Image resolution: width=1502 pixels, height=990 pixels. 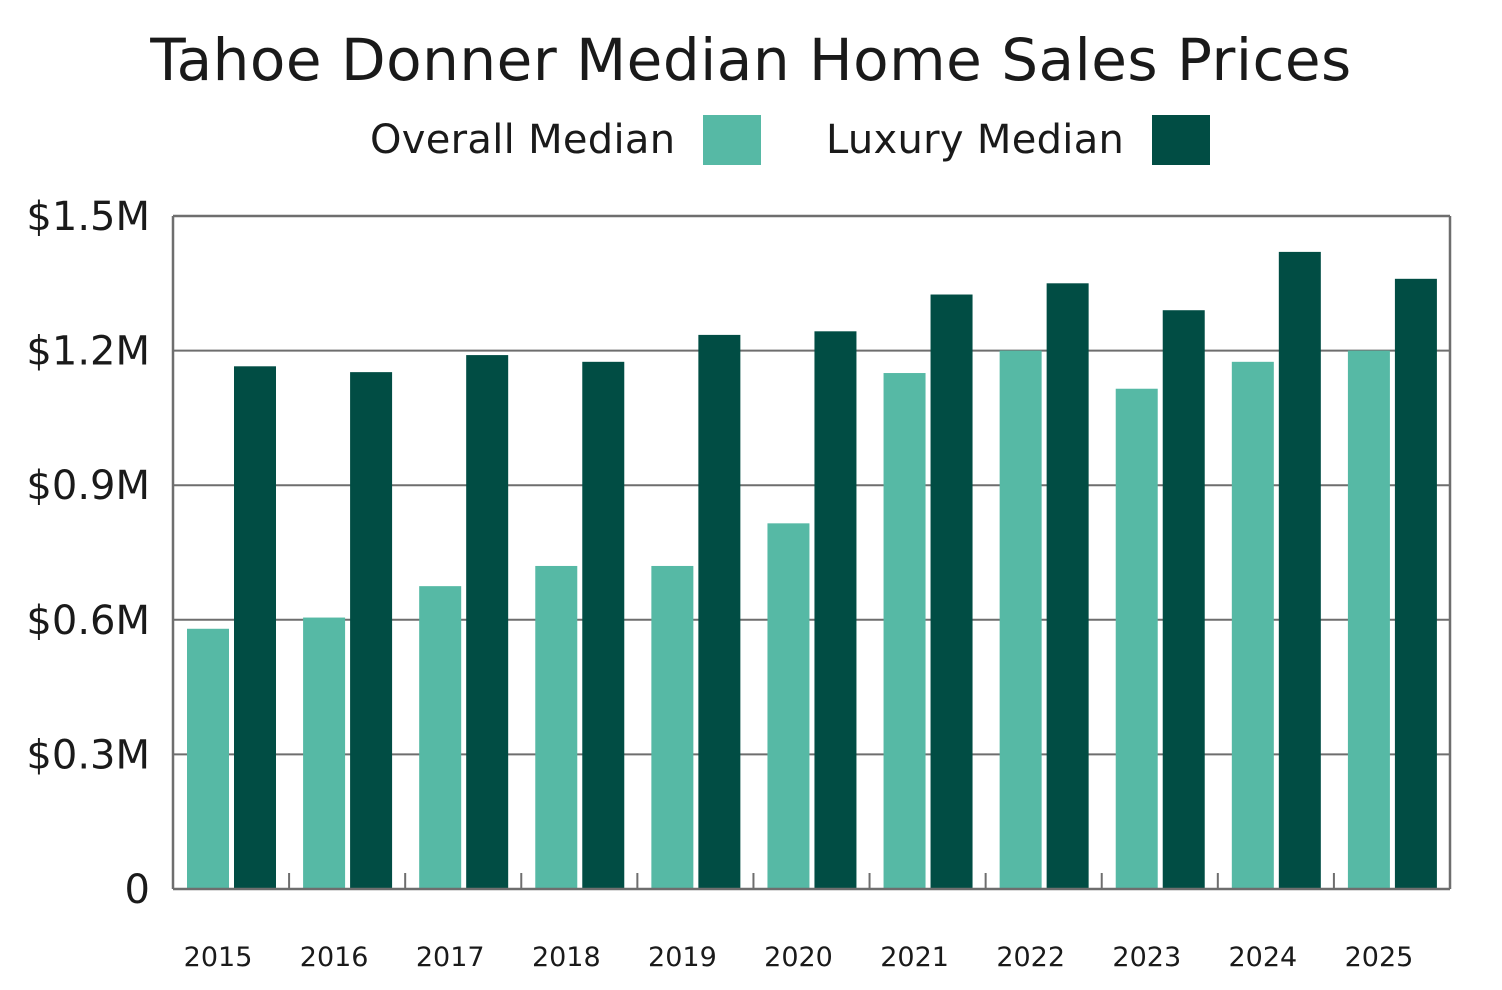 What do you see at coordinates (904, 631) in the screenshot?
I see `bar-overall-median-2021` at bounding box center [904, 631].